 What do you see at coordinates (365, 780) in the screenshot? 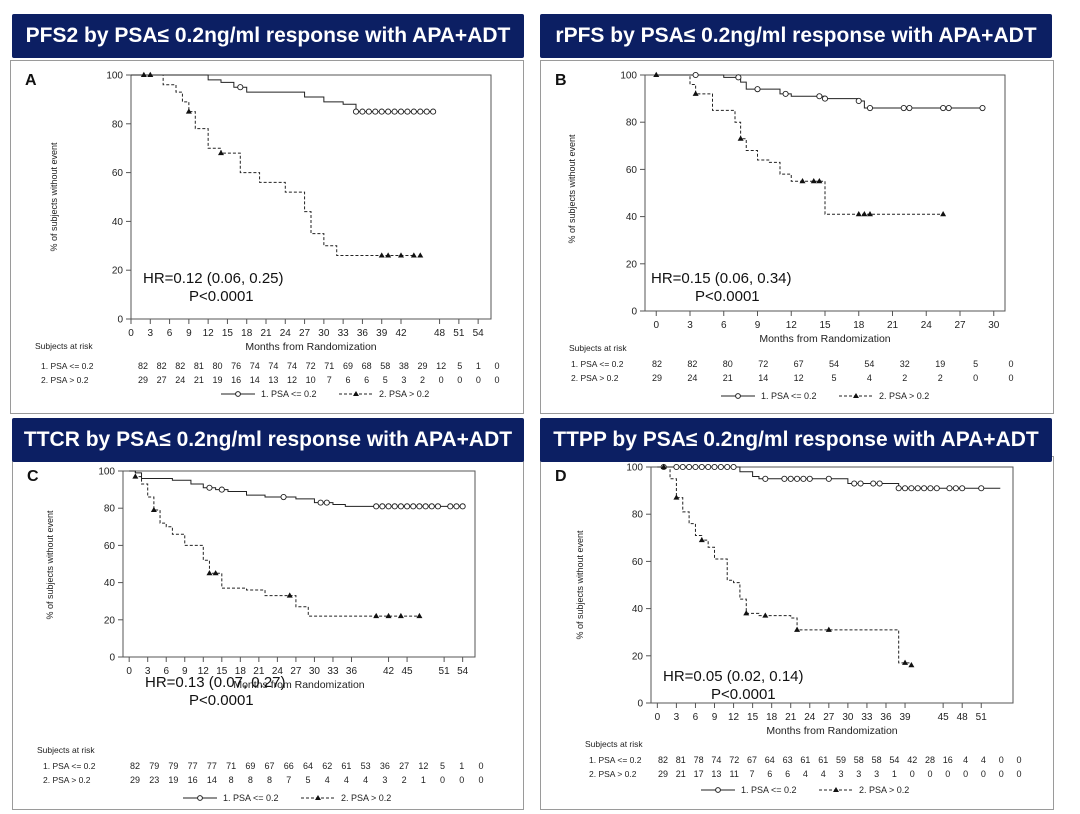
I see `risk-count: 4` at bounding box center [365, 780].